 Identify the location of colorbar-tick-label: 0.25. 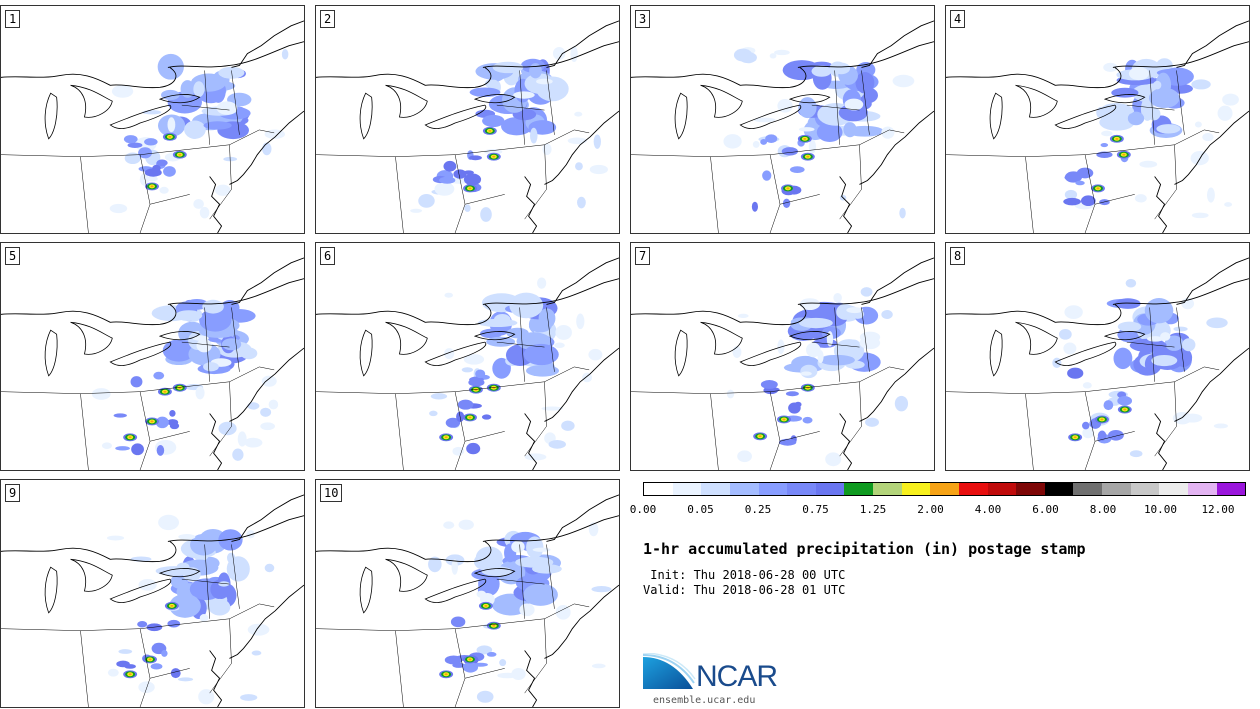
(758, 509).